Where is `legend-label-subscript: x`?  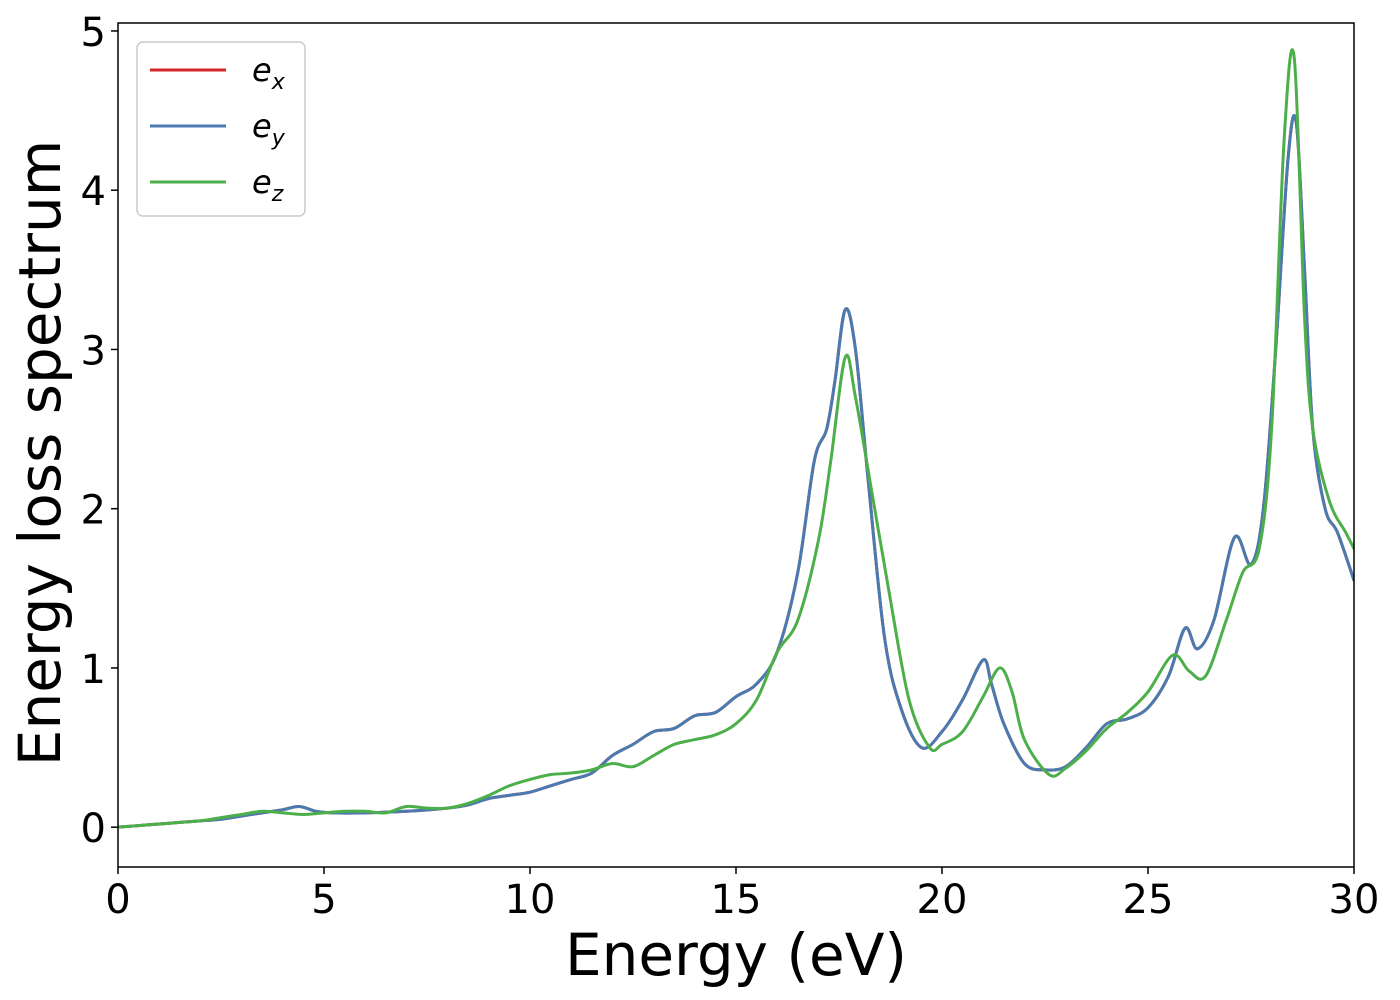 legend-label-subscript: x is located at coordinates (278, 82).